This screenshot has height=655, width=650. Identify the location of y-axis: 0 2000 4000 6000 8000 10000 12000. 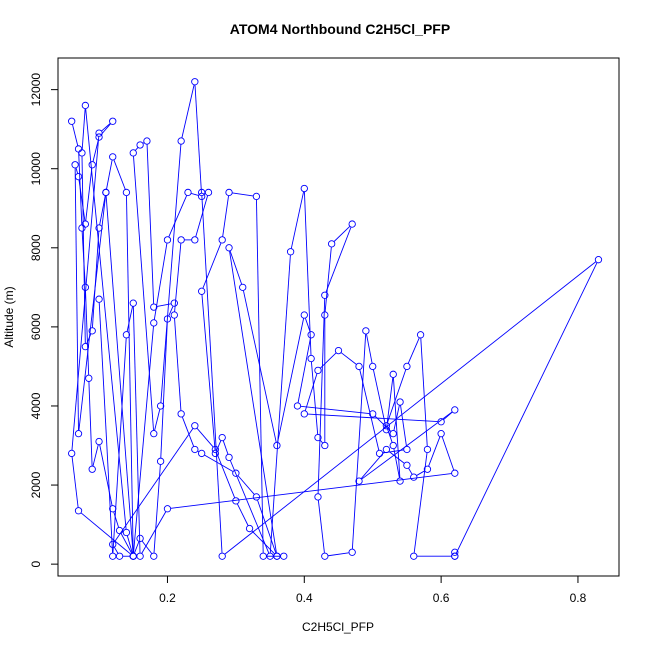
(44, 320).